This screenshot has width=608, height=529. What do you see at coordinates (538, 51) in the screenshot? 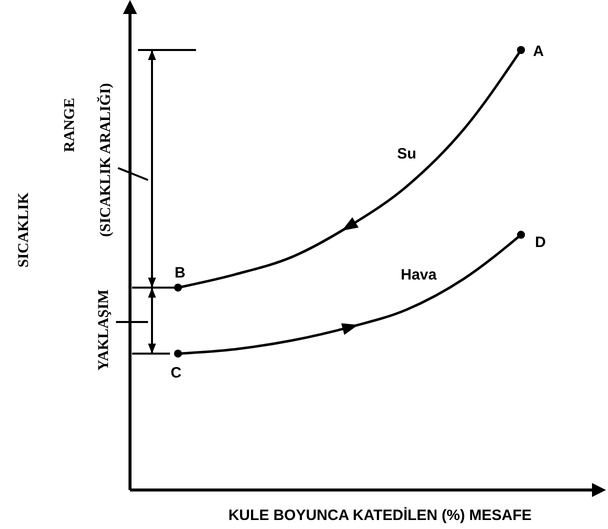
I see `annotation: A` at bounding box center [538, 51].